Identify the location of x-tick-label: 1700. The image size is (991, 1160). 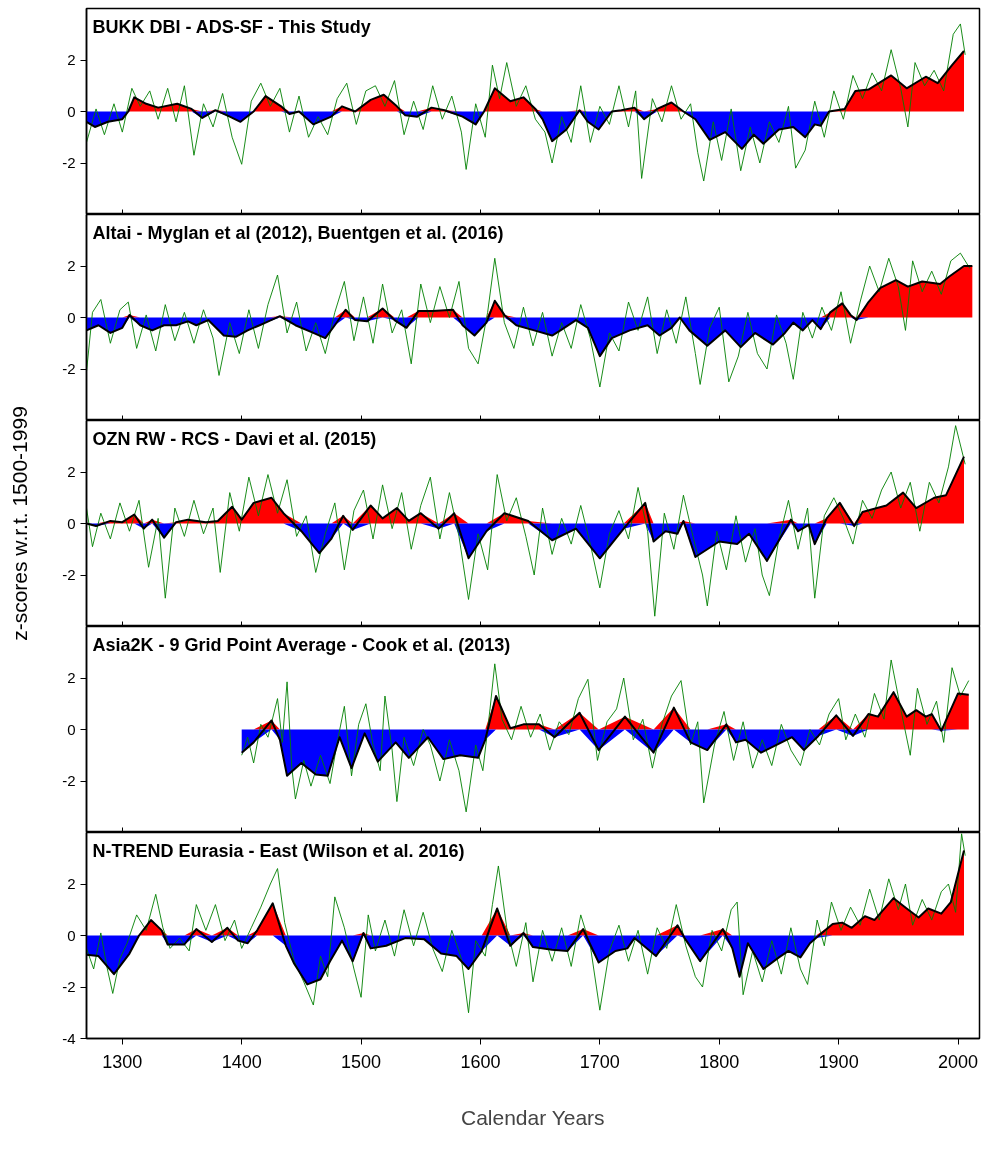
(599, 1061).